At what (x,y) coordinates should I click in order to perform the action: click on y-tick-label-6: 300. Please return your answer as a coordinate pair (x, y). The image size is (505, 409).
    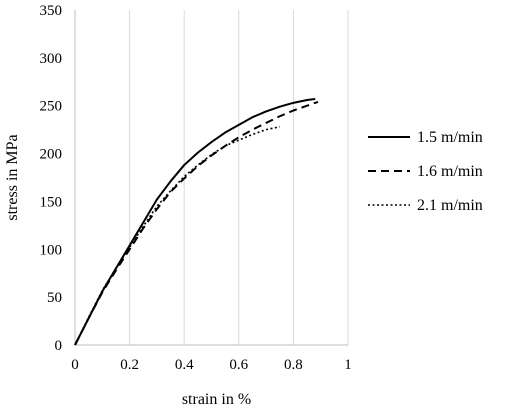
    Looking at the image, I should click on (51, 59).